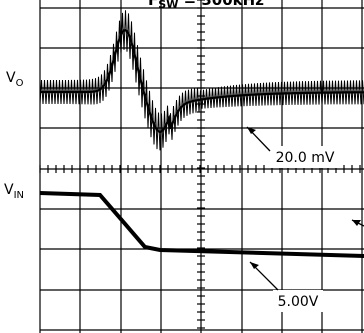 The image size is (364, 333). I want to click on scale-label: 5.00V, so click(298, 302).